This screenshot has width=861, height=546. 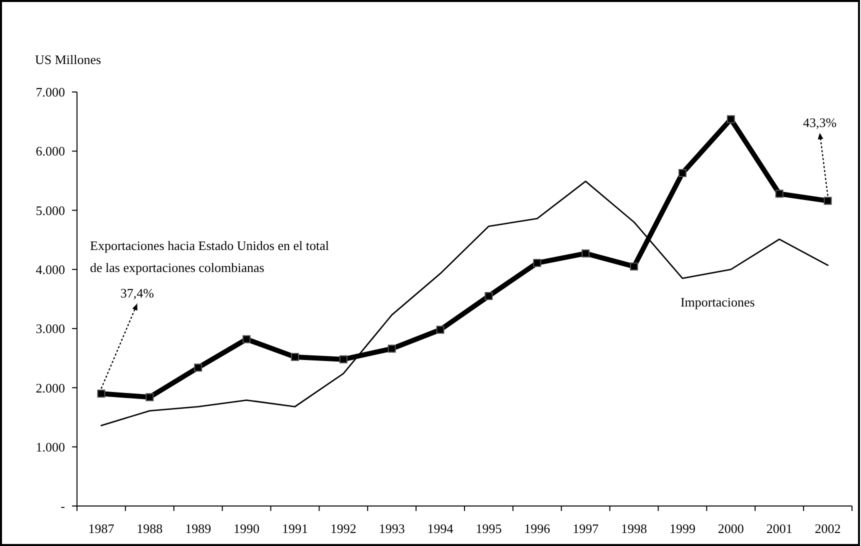 I want to click on x-tick-label: 1994, so click(x=440, y=528).